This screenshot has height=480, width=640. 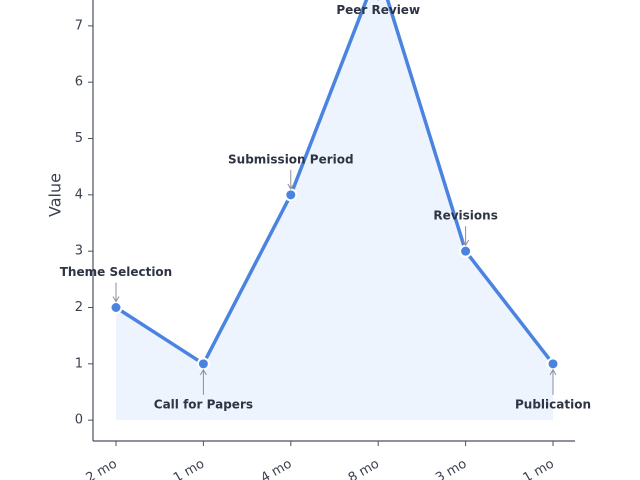 What do you see at coordinates (79, 138) in the screenshot?
I see `y-tick-label: 5` at bounding box center [79, 138].